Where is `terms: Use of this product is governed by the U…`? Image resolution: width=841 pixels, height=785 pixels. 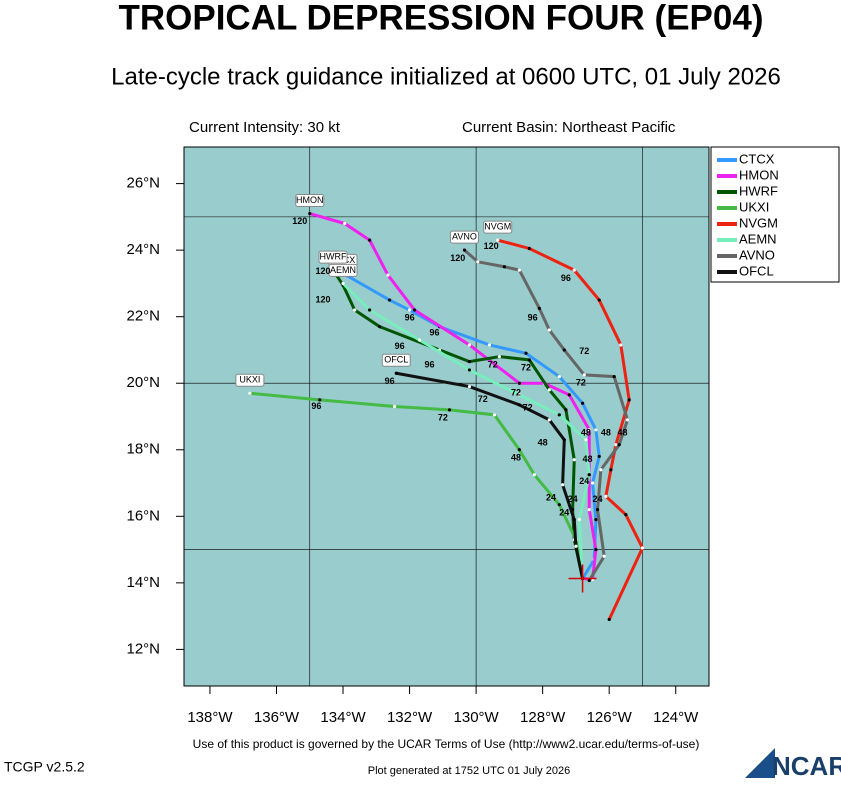
terms: Use of this product is governed by the U… is located at coordinates (446, 744).